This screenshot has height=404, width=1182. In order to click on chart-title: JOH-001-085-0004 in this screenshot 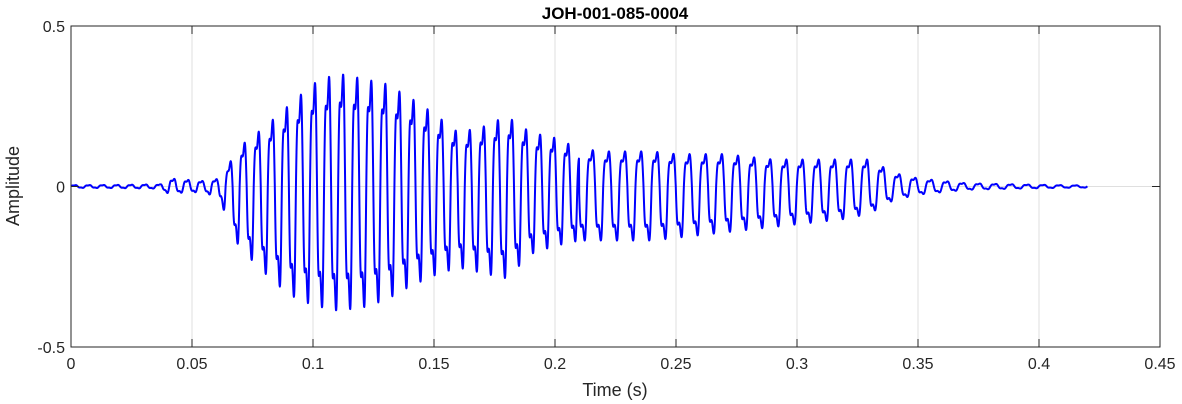, I will do `click(615, 13)`.